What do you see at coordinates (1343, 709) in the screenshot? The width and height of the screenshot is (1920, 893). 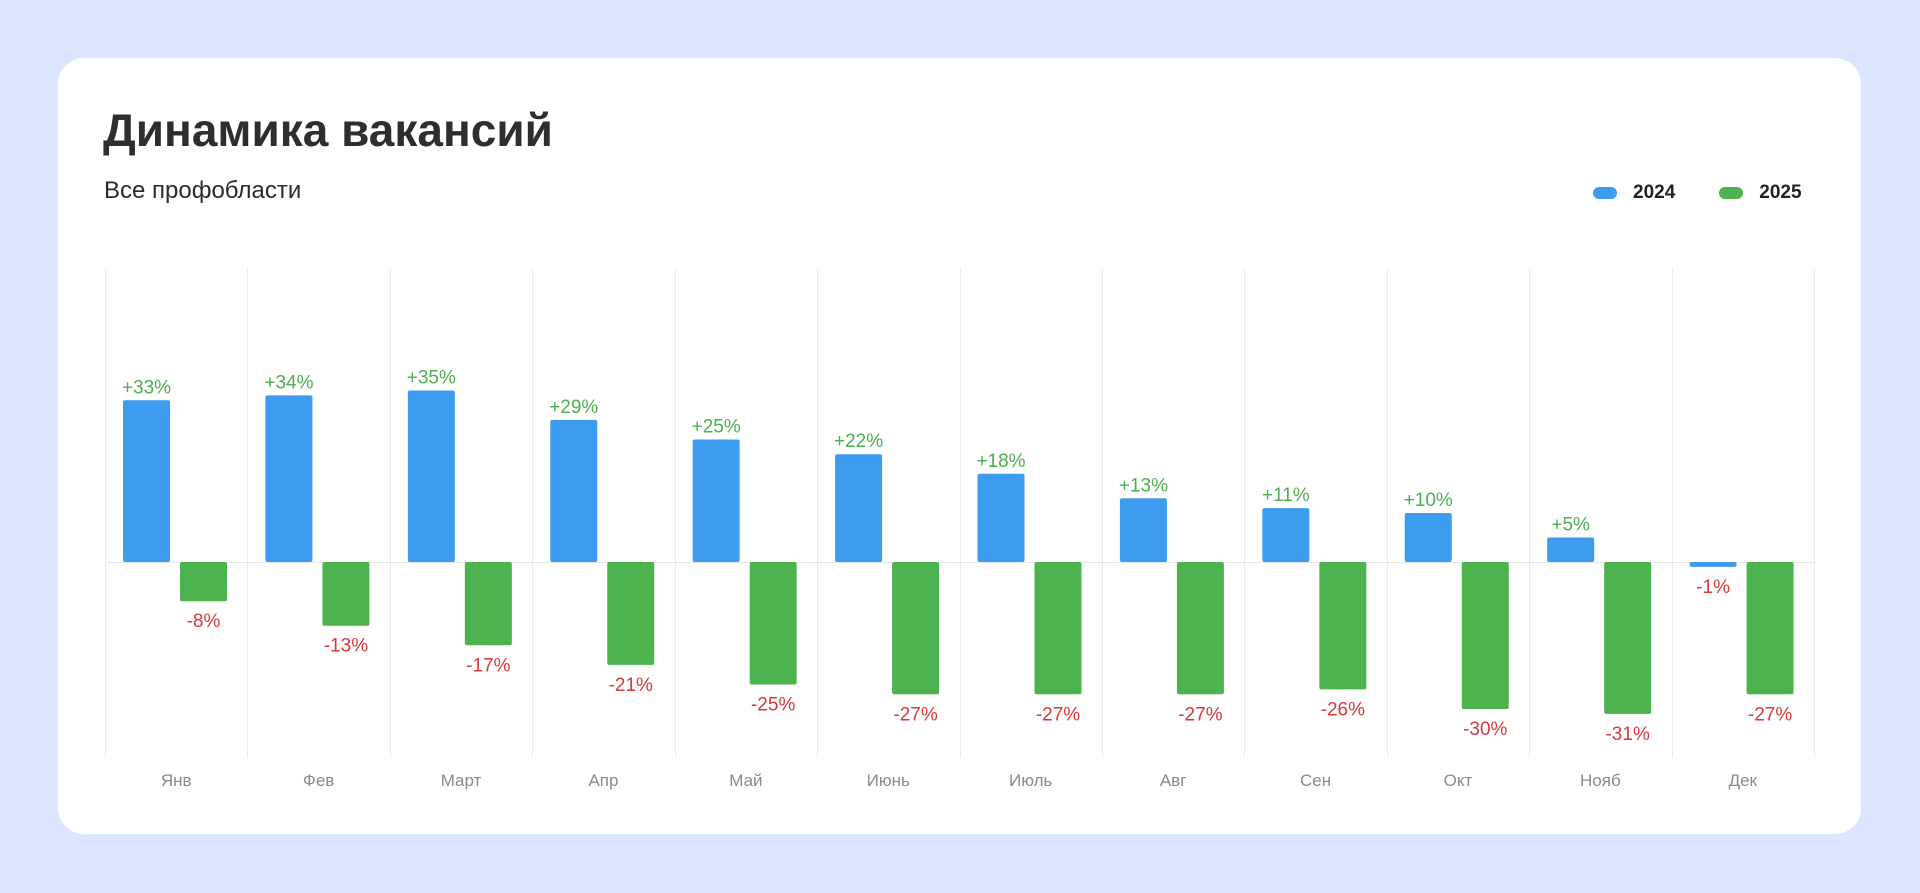 I see `data-label-2025-9: -26%` at bounding box center [1343, 709].